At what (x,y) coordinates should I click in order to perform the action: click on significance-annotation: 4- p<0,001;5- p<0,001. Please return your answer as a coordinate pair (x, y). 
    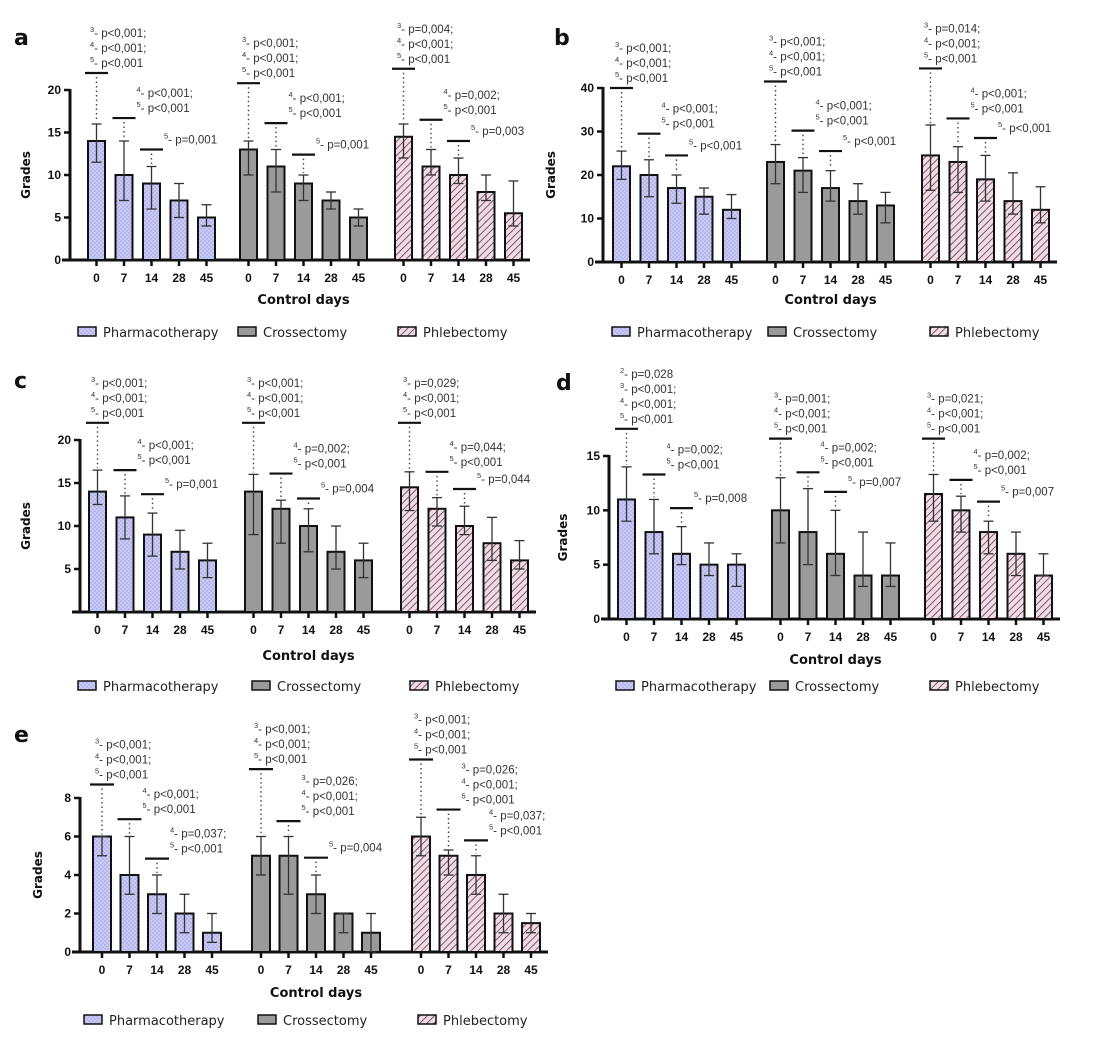
    Looking at the image, I should click on (304, 119).